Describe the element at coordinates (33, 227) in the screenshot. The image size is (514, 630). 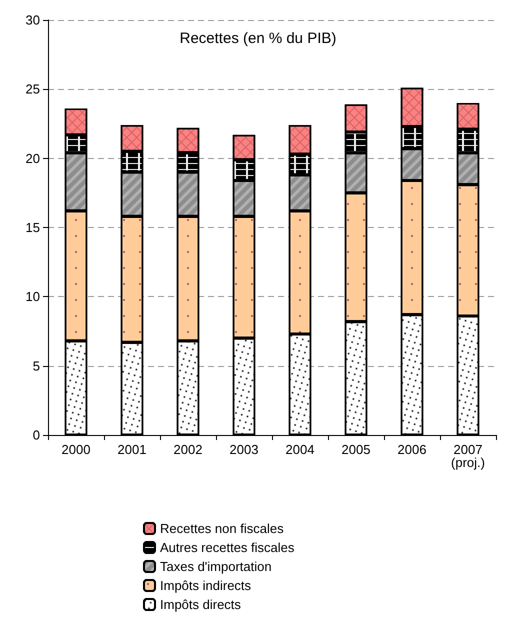
I see `y-tick-label: 15` at that location.